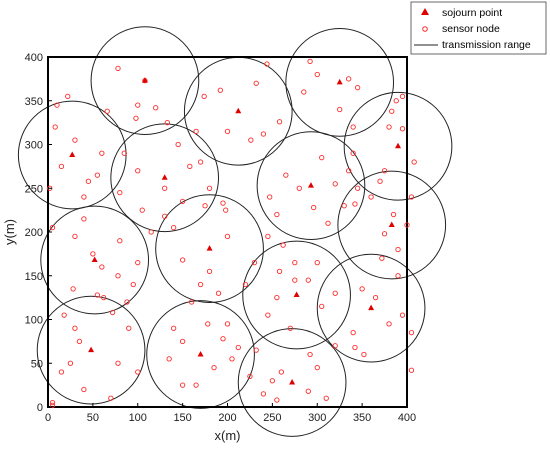 This screenshot has height=450, width=550. What do you see at coordinates (37, 364) in the screenshot?
I see `y-tick-label: 50` at bounding box center [37, 364].